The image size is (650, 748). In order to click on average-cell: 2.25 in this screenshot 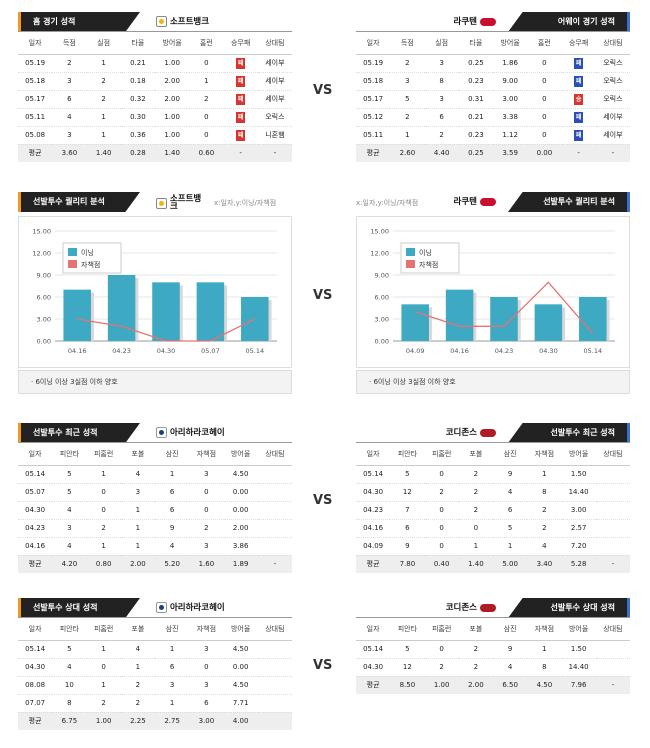, I will do `click(137, 721)`.